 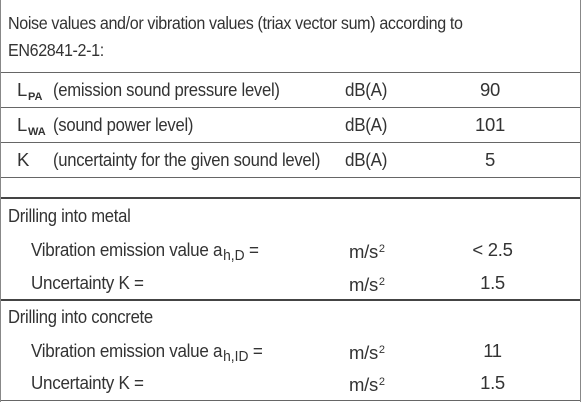 What do you see at coordinates (290, 282) in the screenshot?
I see `vibration-row-metal-uncertainty: Uncertainty K = m/s2 1.5` at bounding box center [290, 282].